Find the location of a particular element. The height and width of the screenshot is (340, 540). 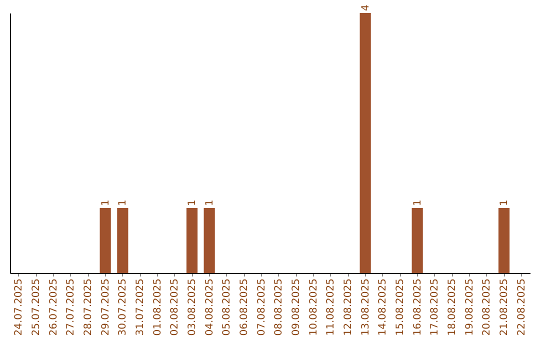

x-tick-label: 08.08.2025 is located at coordinates (279, 307).